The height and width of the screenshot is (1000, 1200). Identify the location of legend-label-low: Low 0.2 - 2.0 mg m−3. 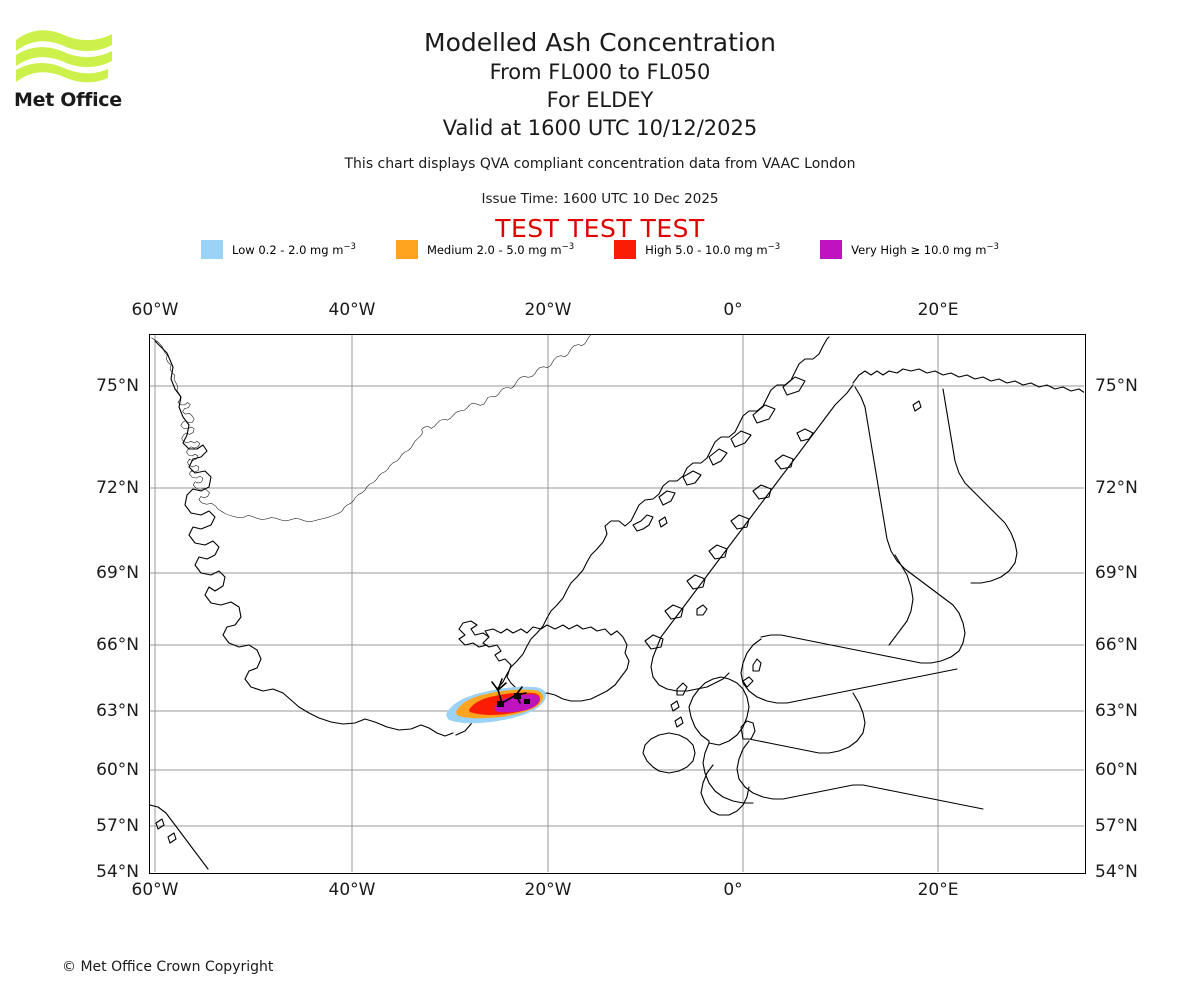
(294, 249).